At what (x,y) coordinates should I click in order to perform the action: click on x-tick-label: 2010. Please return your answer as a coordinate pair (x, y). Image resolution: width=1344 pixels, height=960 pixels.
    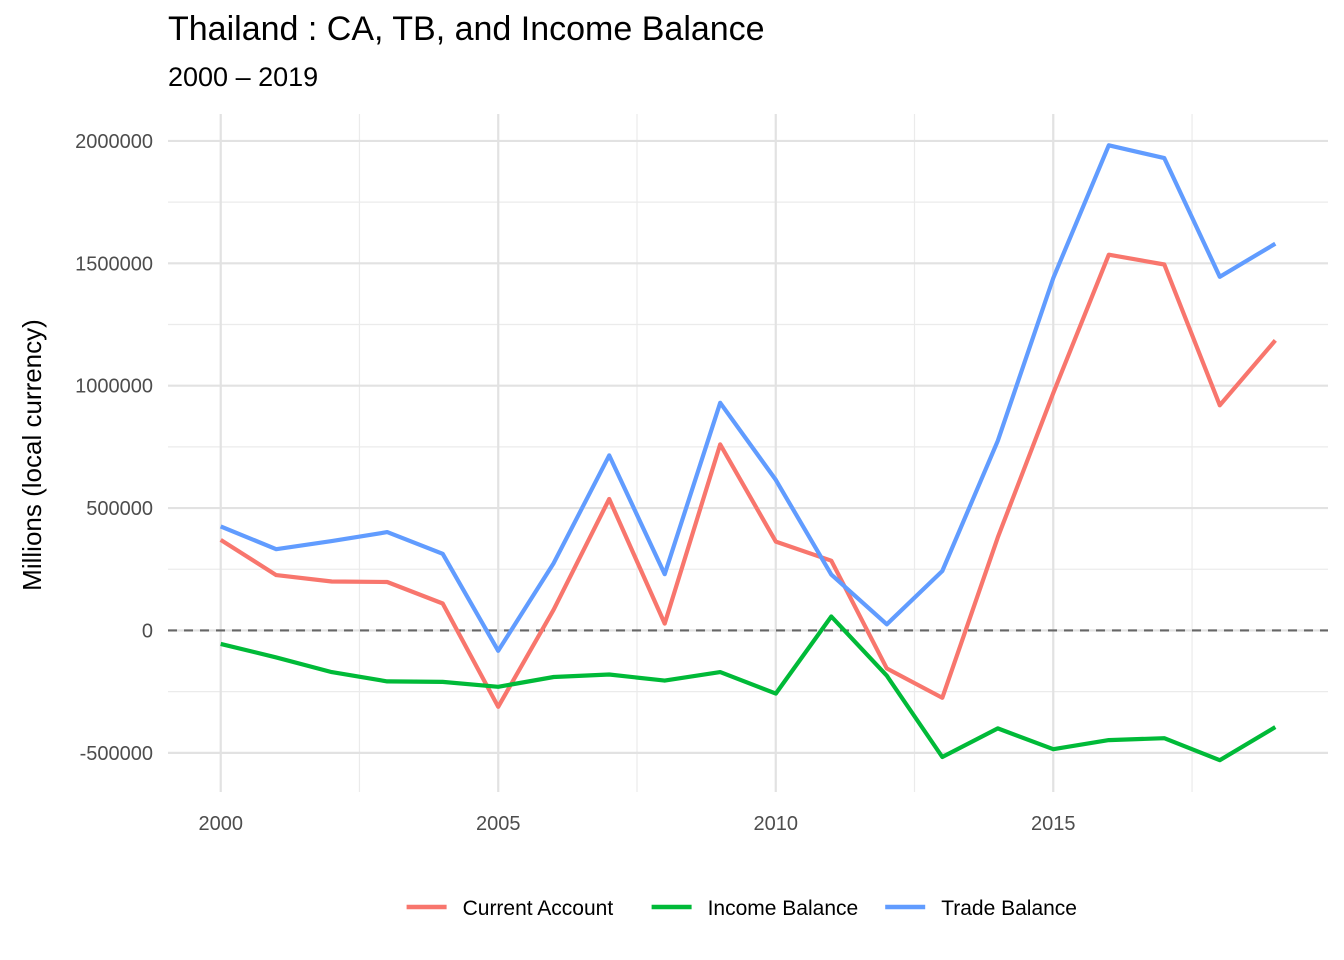
    Looking at the image, I should click on (776, 824).